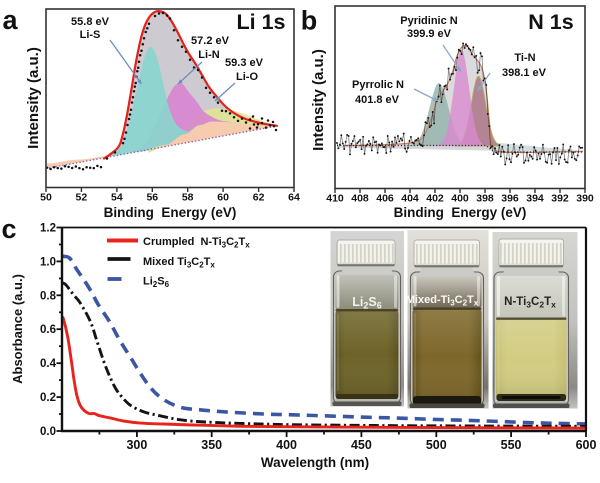  I want to click on svg-text: c, so click(8, 229).